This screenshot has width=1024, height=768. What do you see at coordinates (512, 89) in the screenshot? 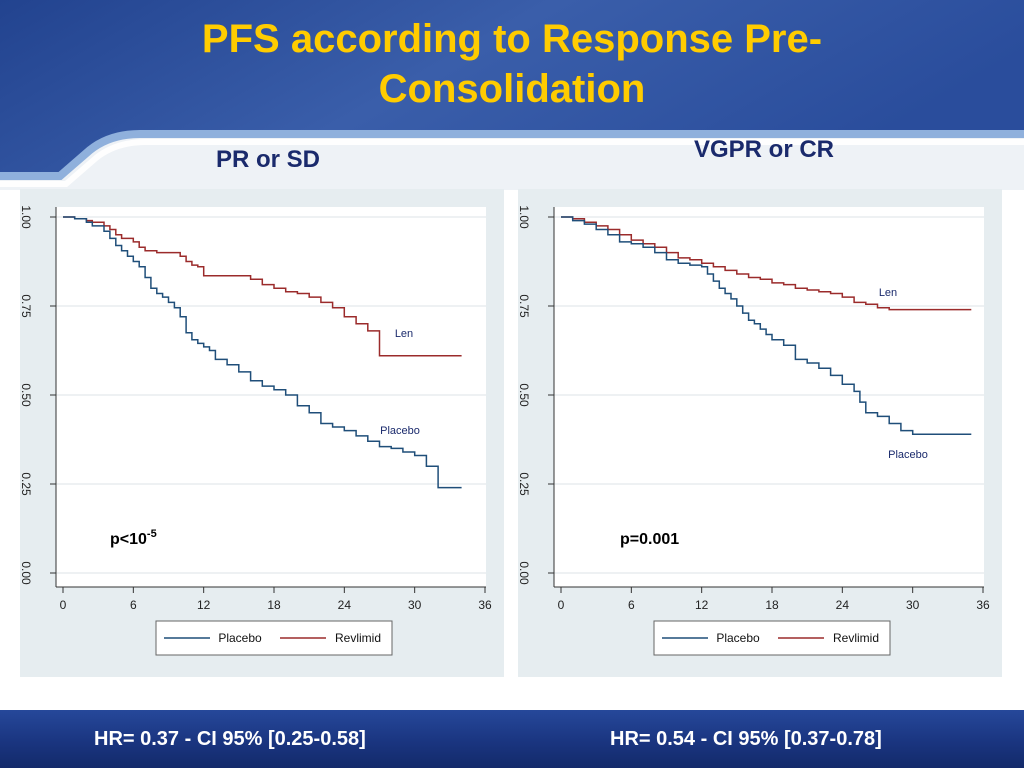
I see `slide-title-line2: Consolidation` at bounding box center [512, 89].